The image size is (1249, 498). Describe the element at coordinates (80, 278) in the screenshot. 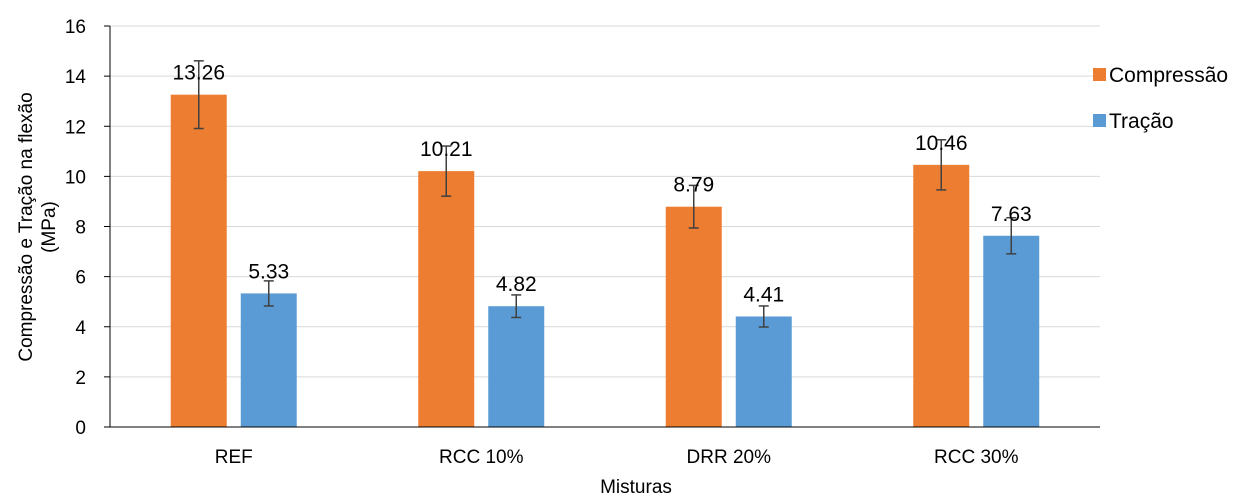

I see `y-tick-label: 6` at that location.